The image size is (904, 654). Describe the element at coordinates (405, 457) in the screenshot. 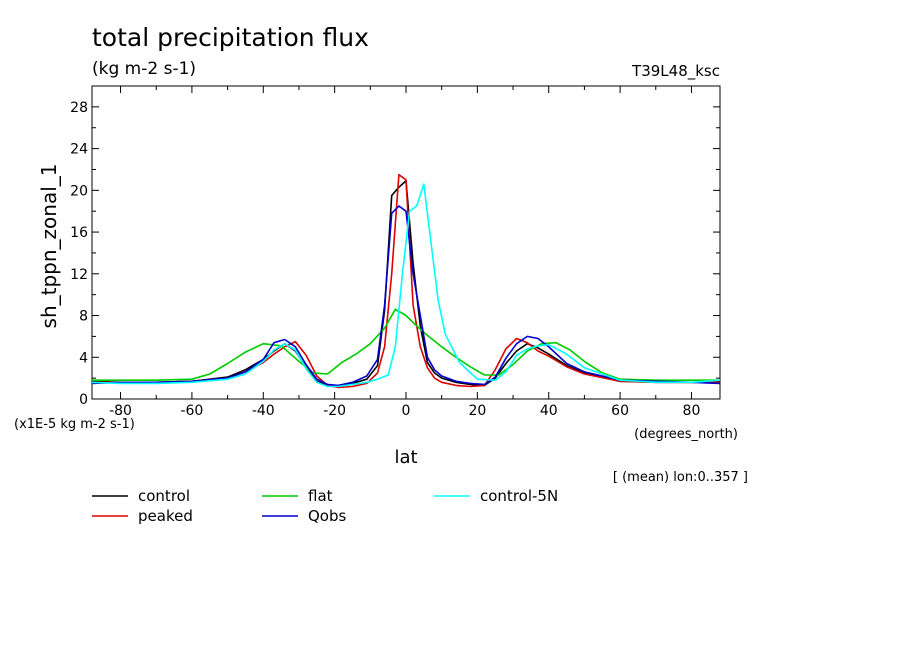

I see `x-axis-label: lat` at that location.